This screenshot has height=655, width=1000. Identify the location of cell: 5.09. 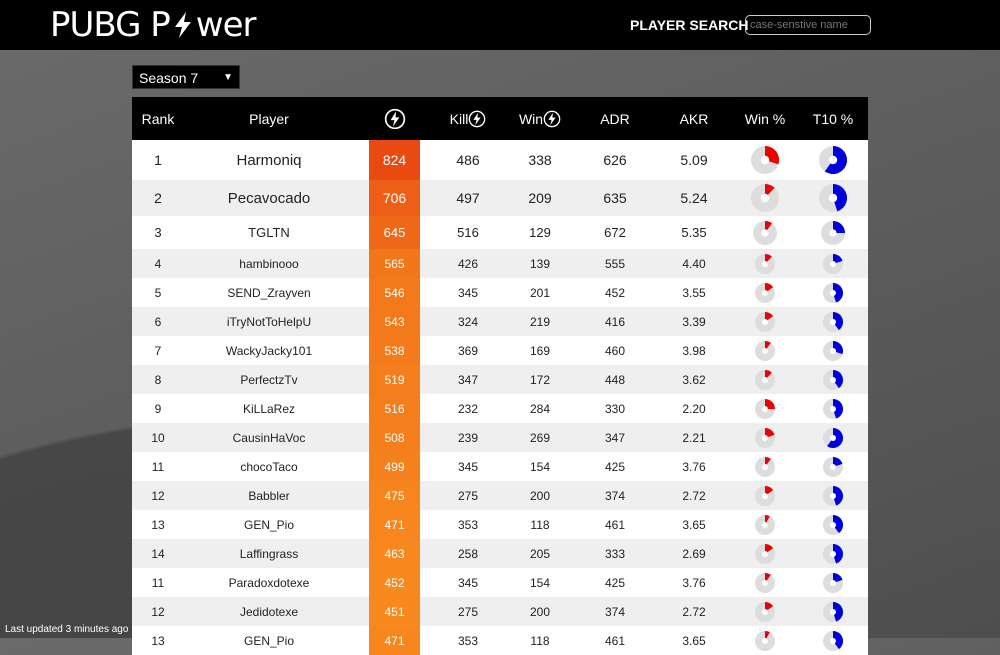
(694, 160).